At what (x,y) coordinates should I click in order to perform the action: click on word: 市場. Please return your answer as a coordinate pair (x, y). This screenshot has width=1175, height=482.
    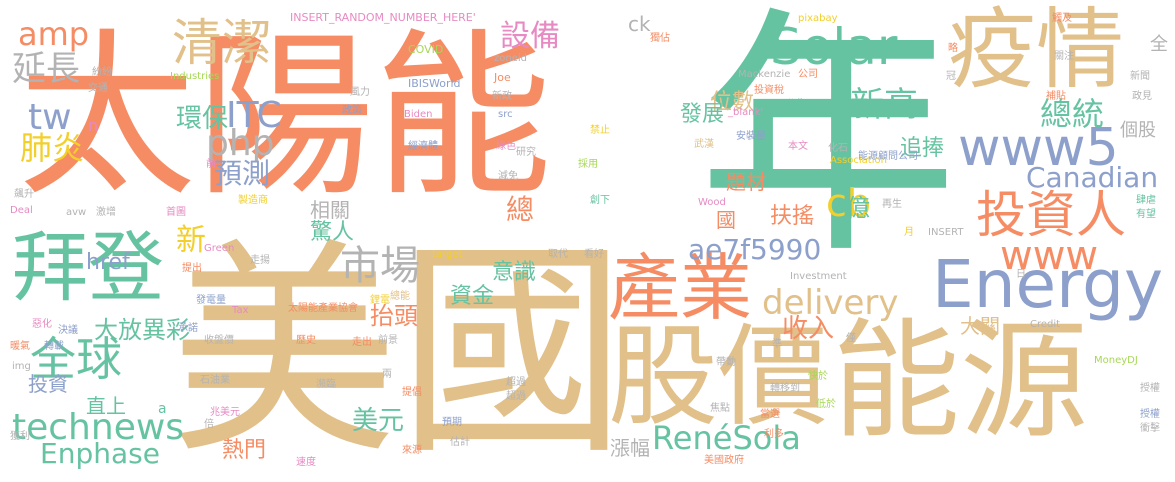
    Looking at the image, I should click on (380, 266).